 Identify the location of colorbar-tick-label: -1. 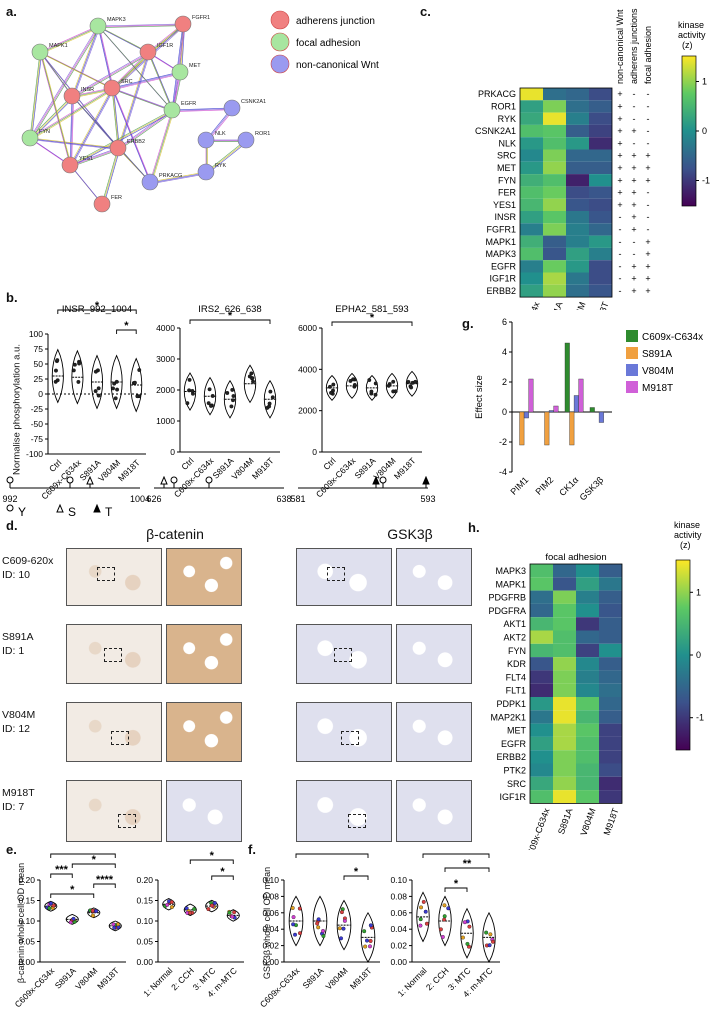
(706, 181).